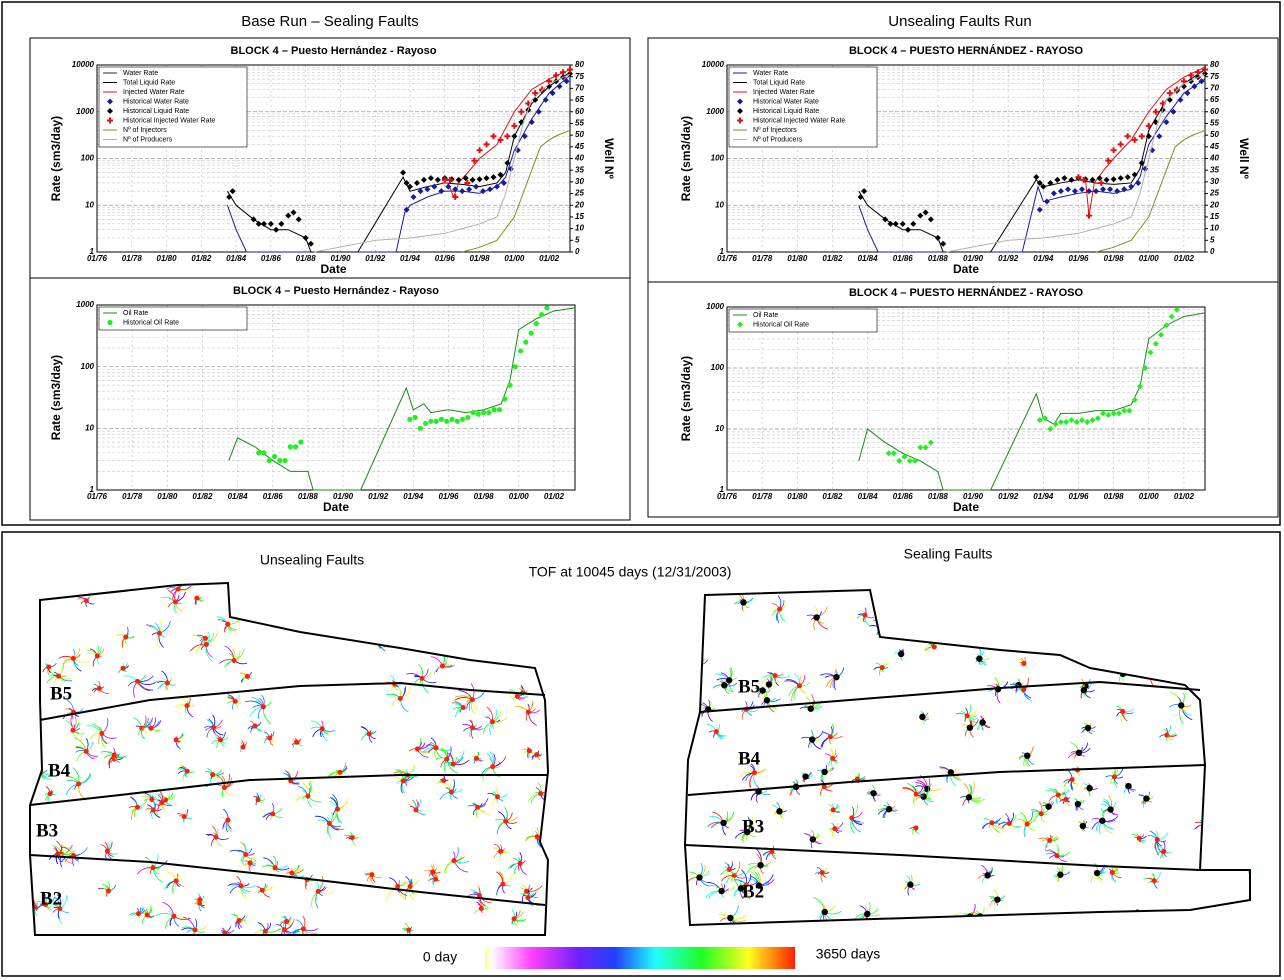  What do you see at coordinates (579, 76) in the screenshot?
I see `y2-tick-label: 75` at bounding box center [579, 76].